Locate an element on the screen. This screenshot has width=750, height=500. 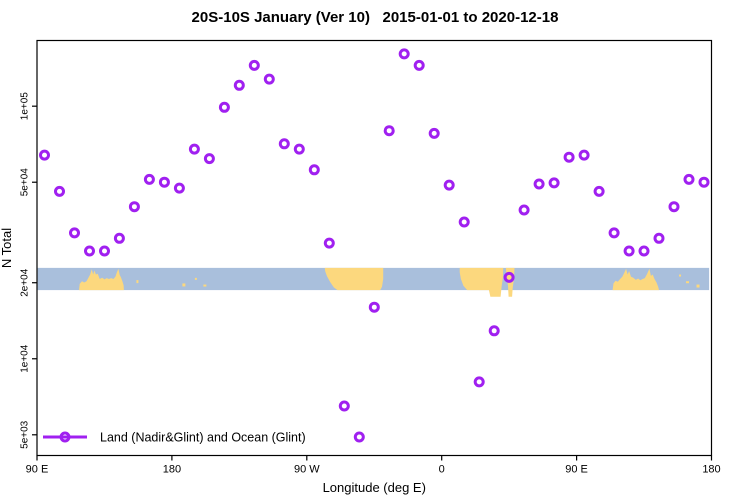
y-axis-ticks: 1e+05 5e+04 2e+04 1e+04 5e+03 is located at coordinates (28, 270).